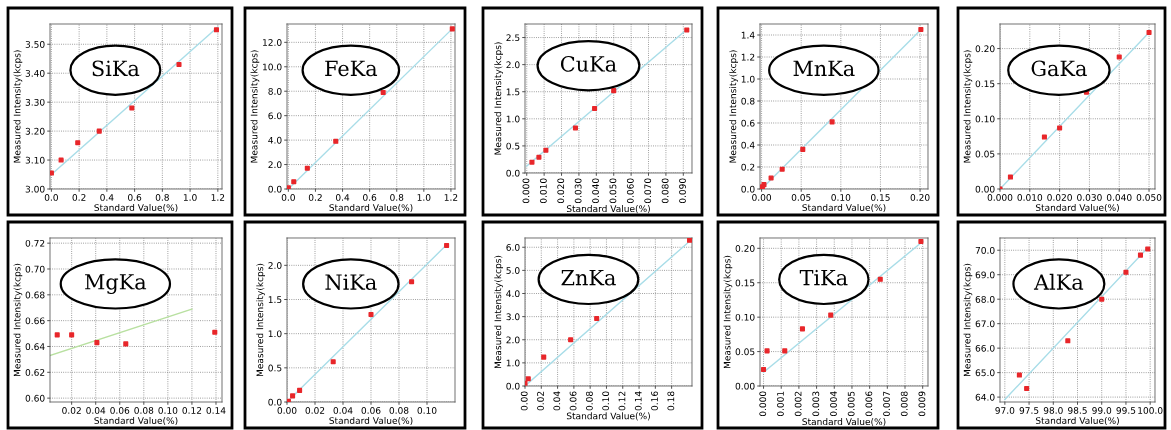  Describe the element at coordinates (665, 191) in the screenshot. I see `x-tick-label: 0.080` at that location.